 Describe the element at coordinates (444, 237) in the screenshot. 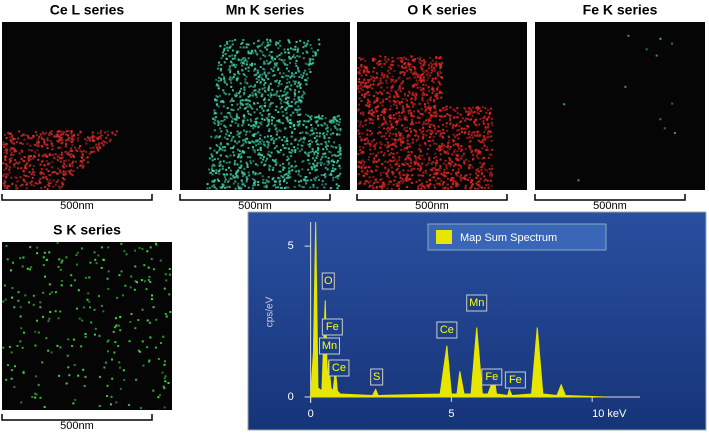

I see `legend-swatch` at that location.